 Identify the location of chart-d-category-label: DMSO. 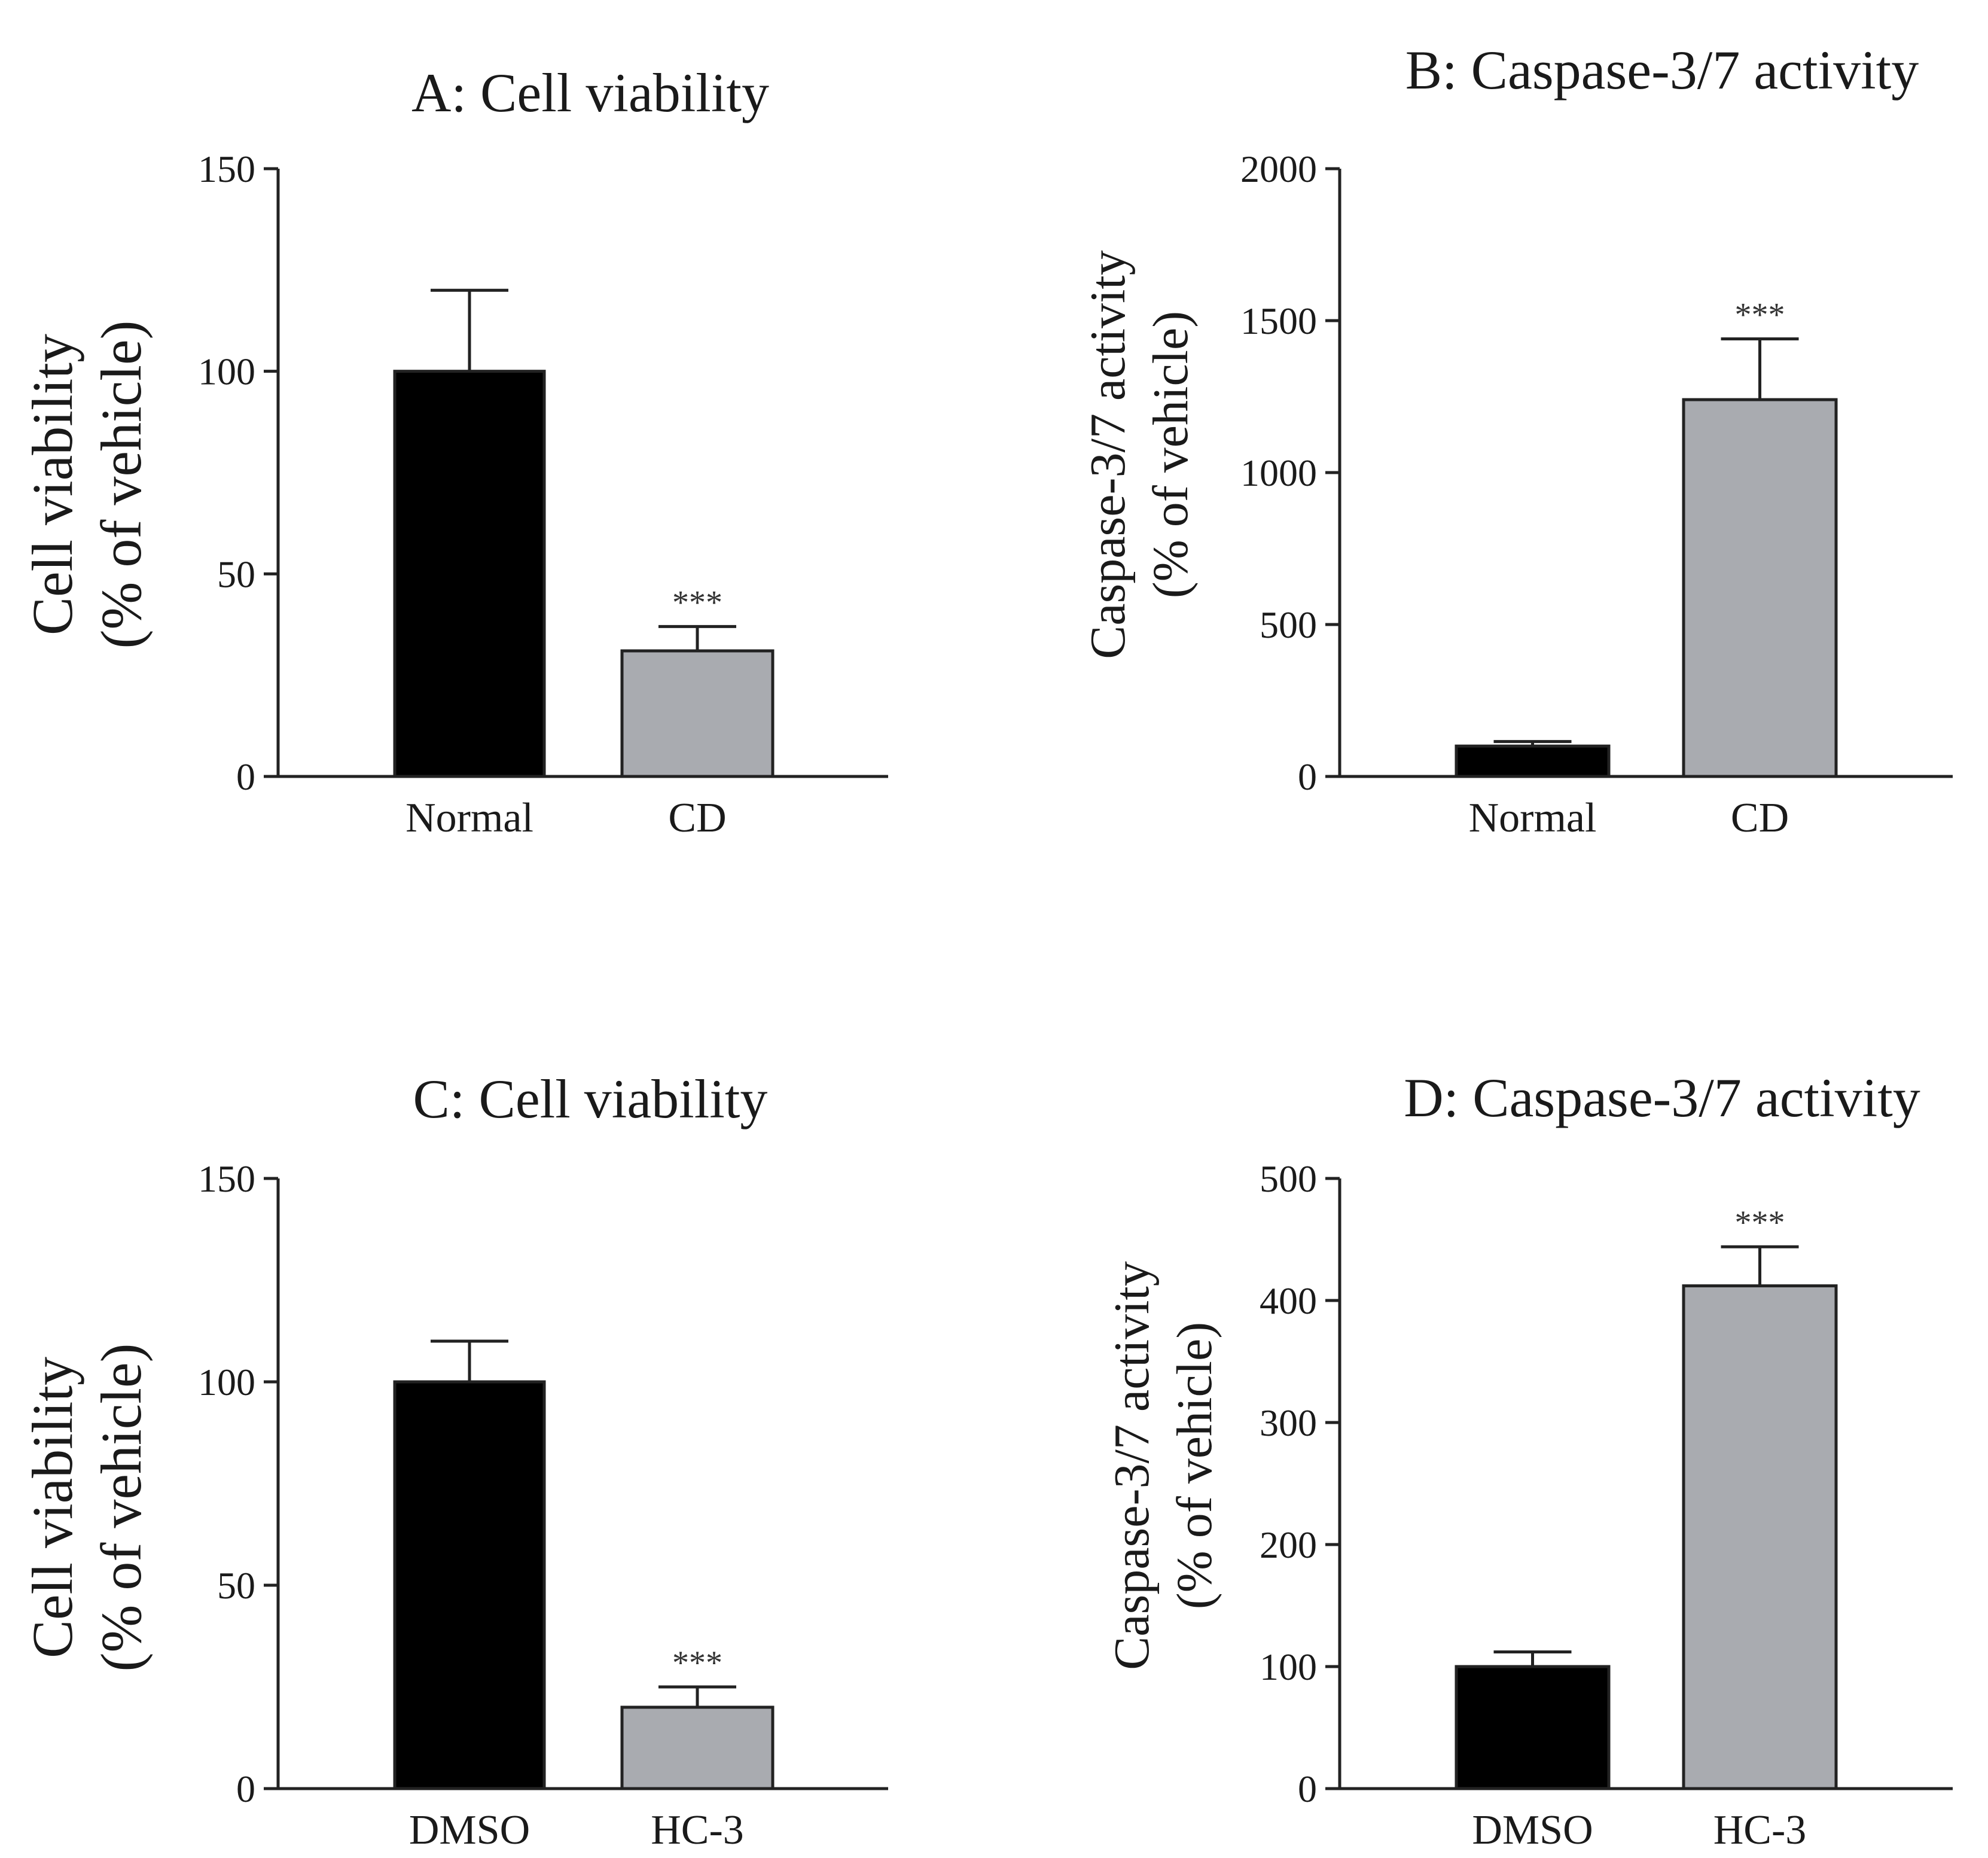
(1532, 1830).